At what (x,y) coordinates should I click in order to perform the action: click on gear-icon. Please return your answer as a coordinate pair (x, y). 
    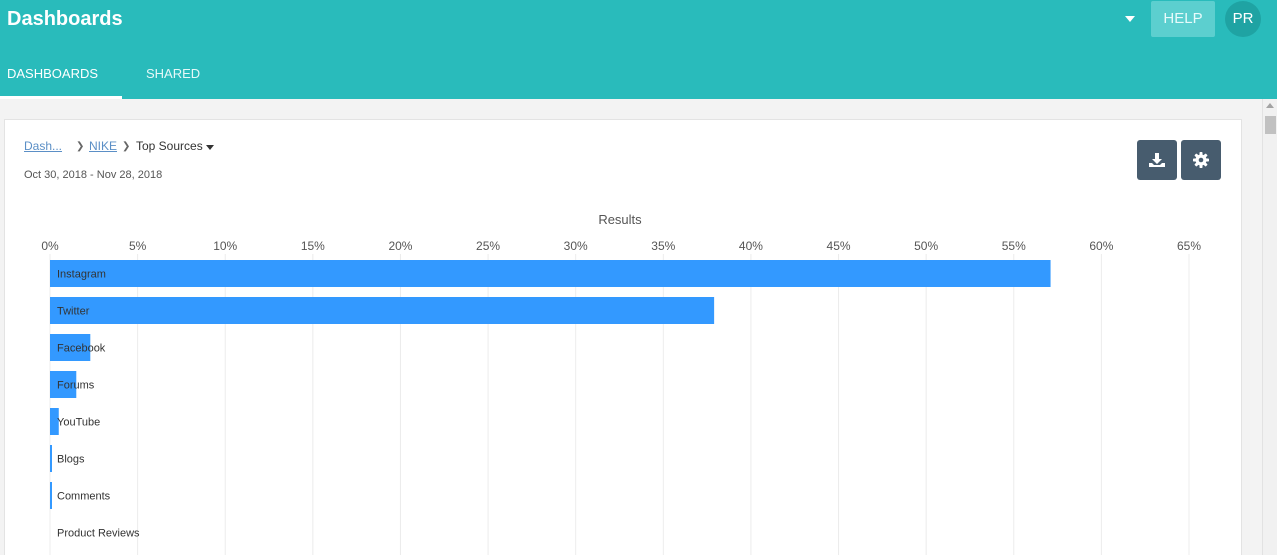
    Looking at the image, I should click on (1201, 160).